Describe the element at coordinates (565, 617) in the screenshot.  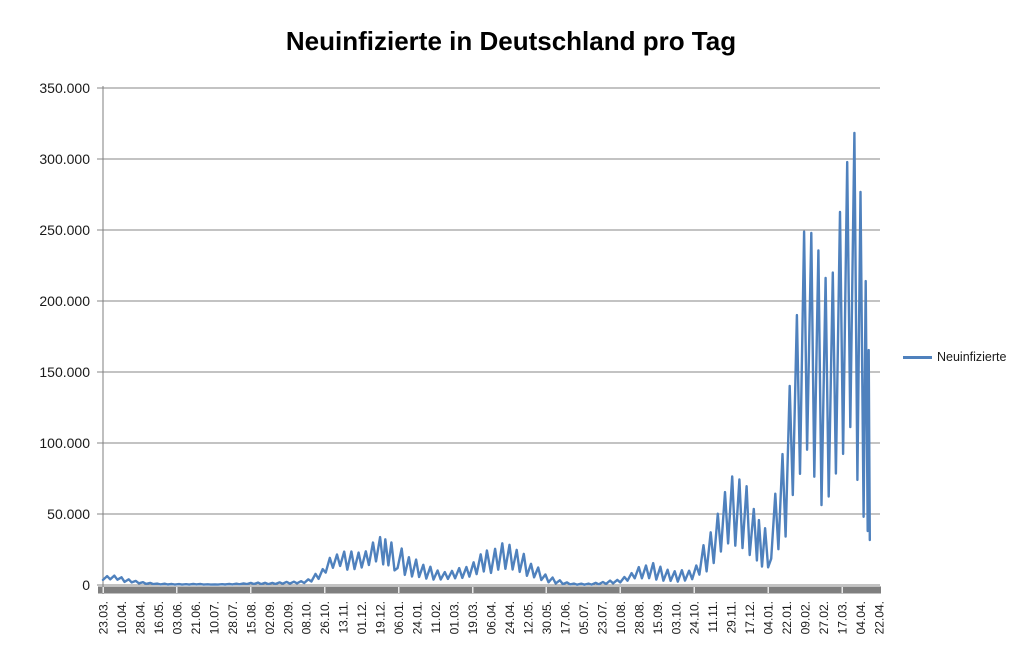
I see `svg-text: 17.06.` at that location.